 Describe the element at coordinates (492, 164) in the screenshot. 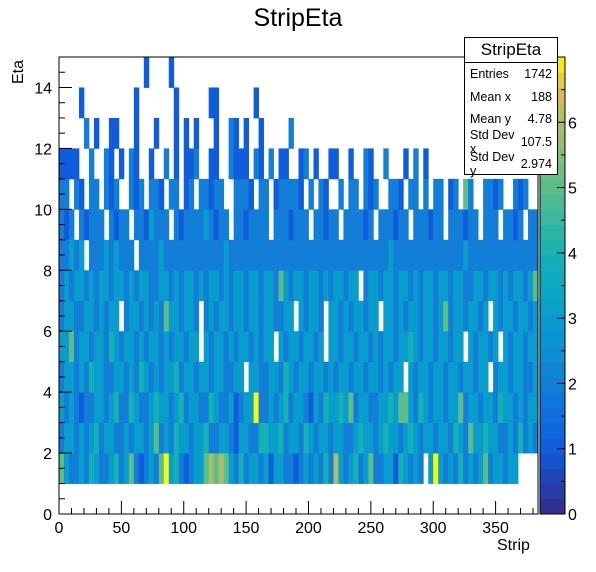

I see `stats-label: Std Dev y` at that location.